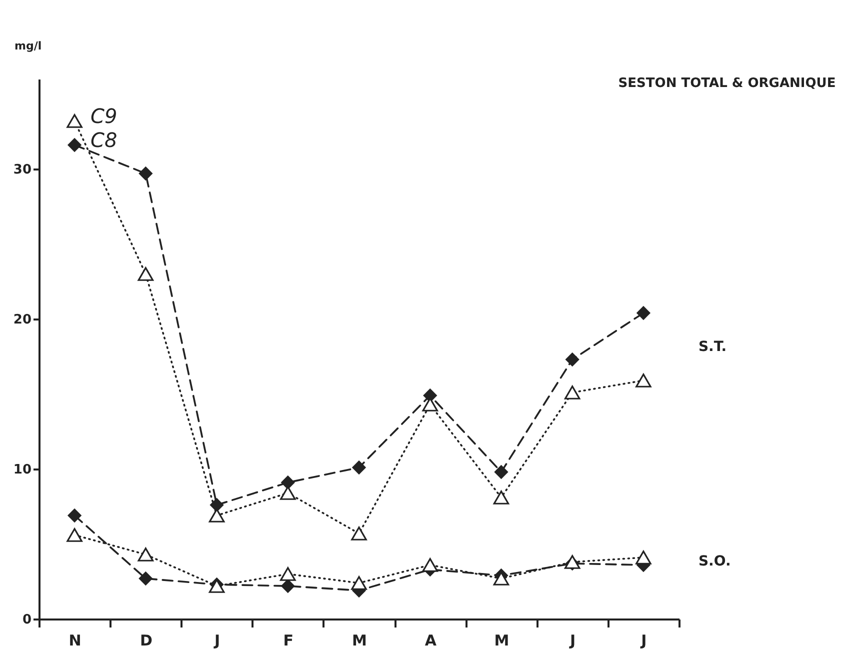 The height and width of the screenshot is (663, 846). Describe the element at coordinates (430, 641) in the screenshot. I see `x-tick-label: A` at that location.